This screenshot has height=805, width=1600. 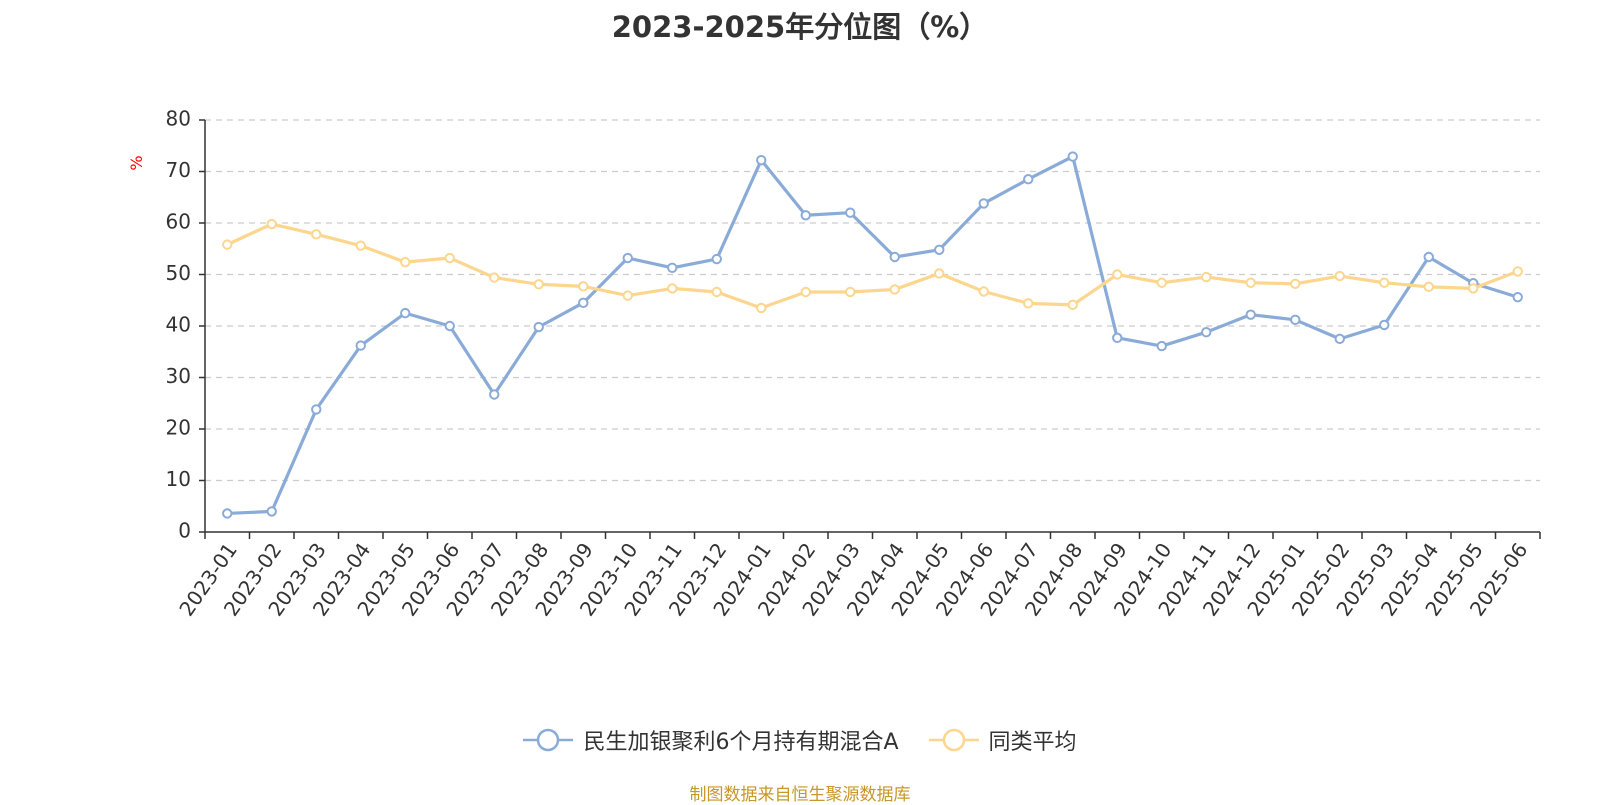 What do you see at coordinates (178, 222) in the screenshot?
I see `y-tick-label: 60` at bounding box center [178, 222].